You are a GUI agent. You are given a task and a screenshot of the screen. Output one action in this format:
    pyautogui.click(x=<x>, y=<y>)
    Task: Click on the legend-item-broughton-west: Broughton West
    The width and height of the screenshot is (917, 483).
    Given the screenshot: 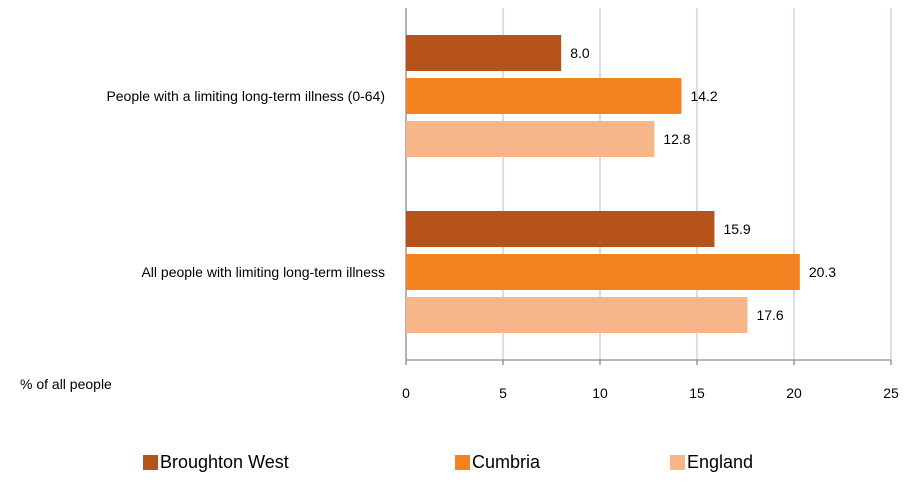 What is the action you would take?
    pyautogui.click(x=216, y=462)
    